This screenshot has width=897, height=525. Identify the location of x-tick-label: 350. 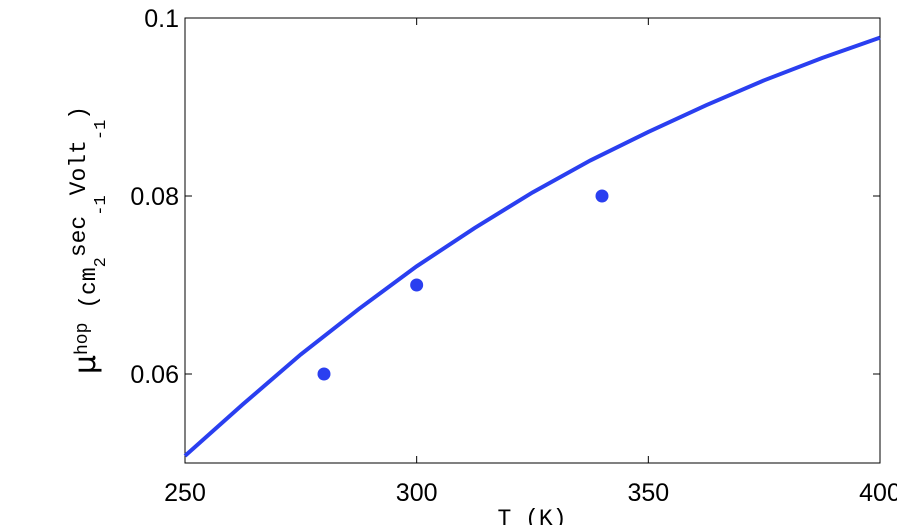
(648, 493).